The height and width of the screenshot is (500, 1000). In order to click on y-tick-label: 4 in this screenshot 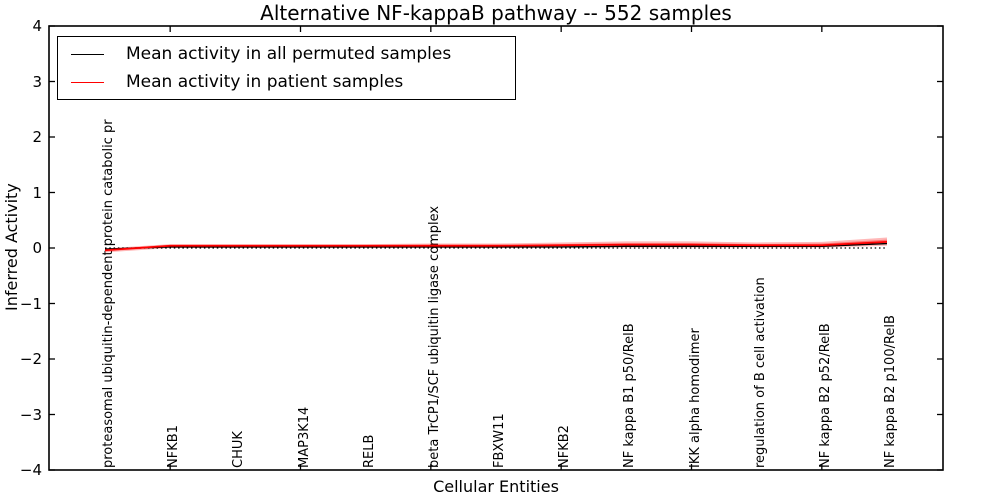, I will do `click(37, 26)`.